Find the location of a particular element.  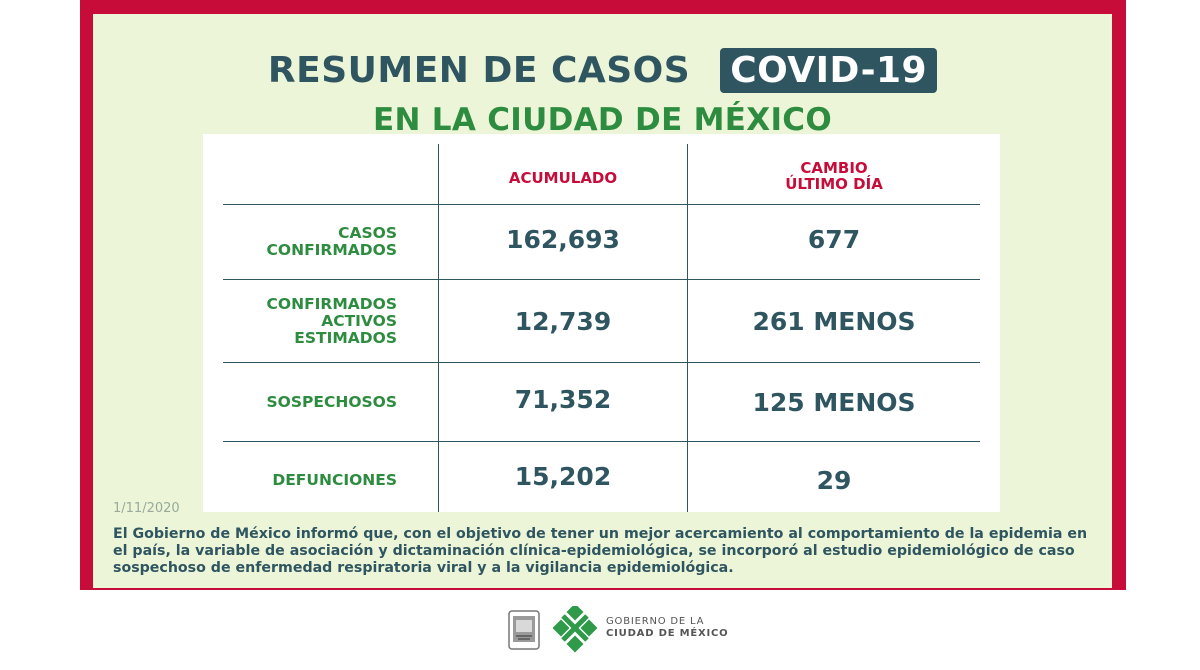

government-name: GOBIERNO DE LA CIUDAD DE MÉXICO is located at coordinates (667, 628).